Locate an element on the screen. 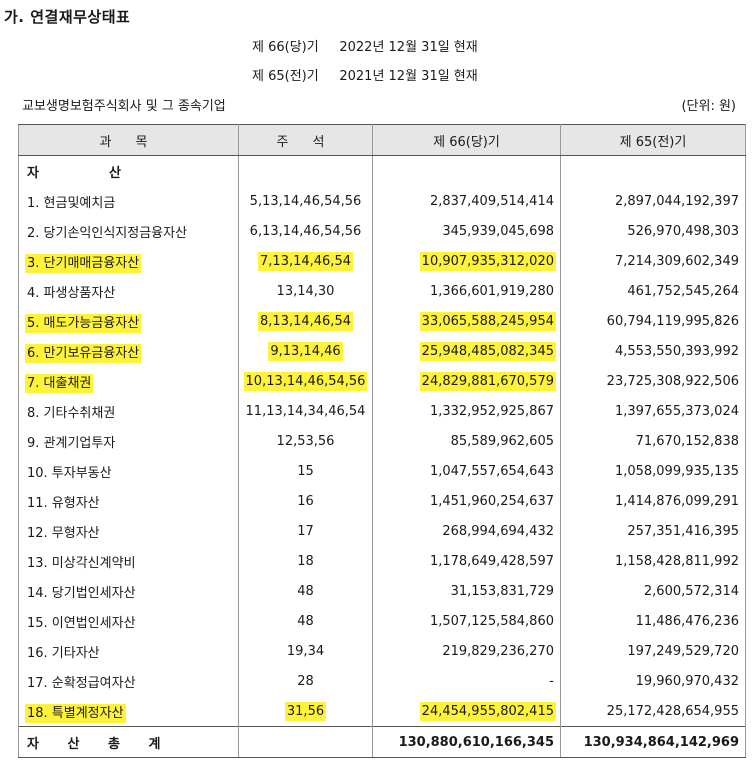 This screenshot has width=754, height=770. row-label: 14. 당기법인세자산 is located at coordinates (128, 591).